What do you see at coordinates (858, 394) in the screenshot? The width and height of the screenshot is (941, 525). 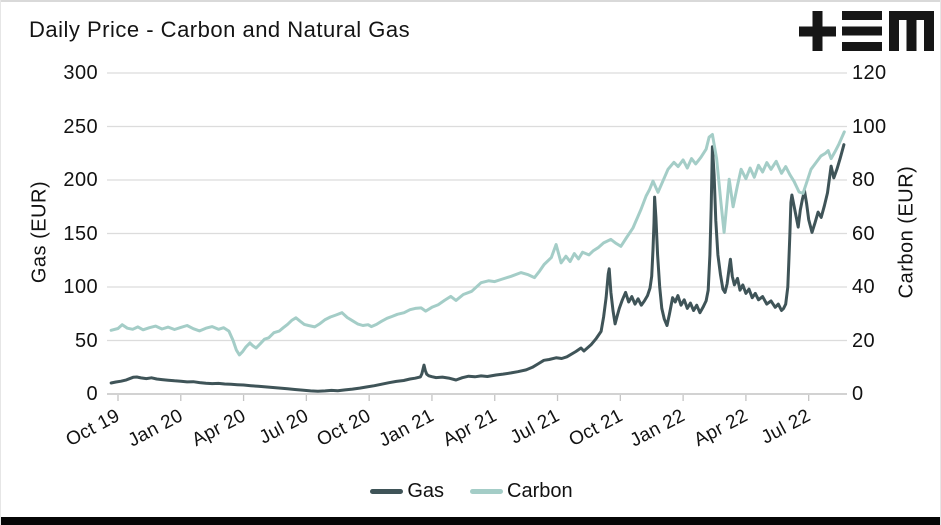 I see `y-tick-label-right: 0` at bounding box center [858, 394].